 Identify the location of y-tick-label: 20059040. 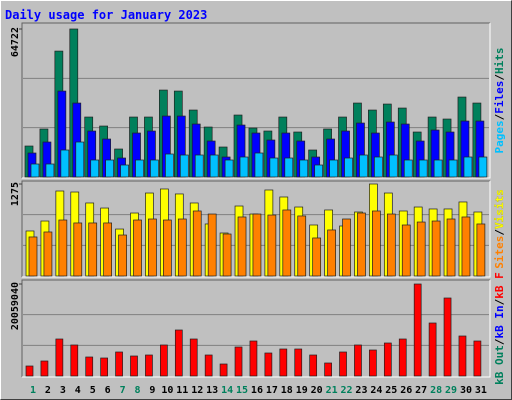
(15, 306).